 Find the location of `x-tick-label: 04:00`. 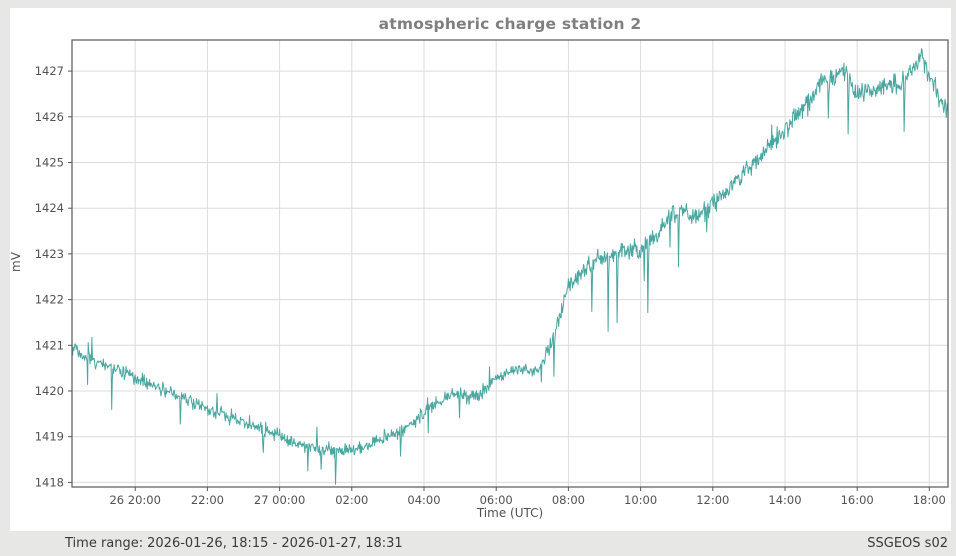

x-tick-label: 04:00 is located at coordinates (423, 500).